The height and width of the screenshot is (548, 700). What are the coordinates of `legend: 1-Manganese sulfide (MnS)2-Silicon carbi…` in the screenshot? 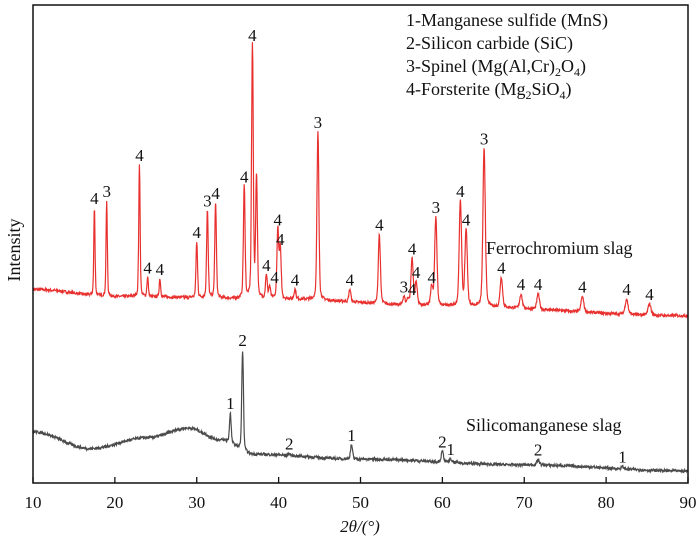 It's located at (507, 56).